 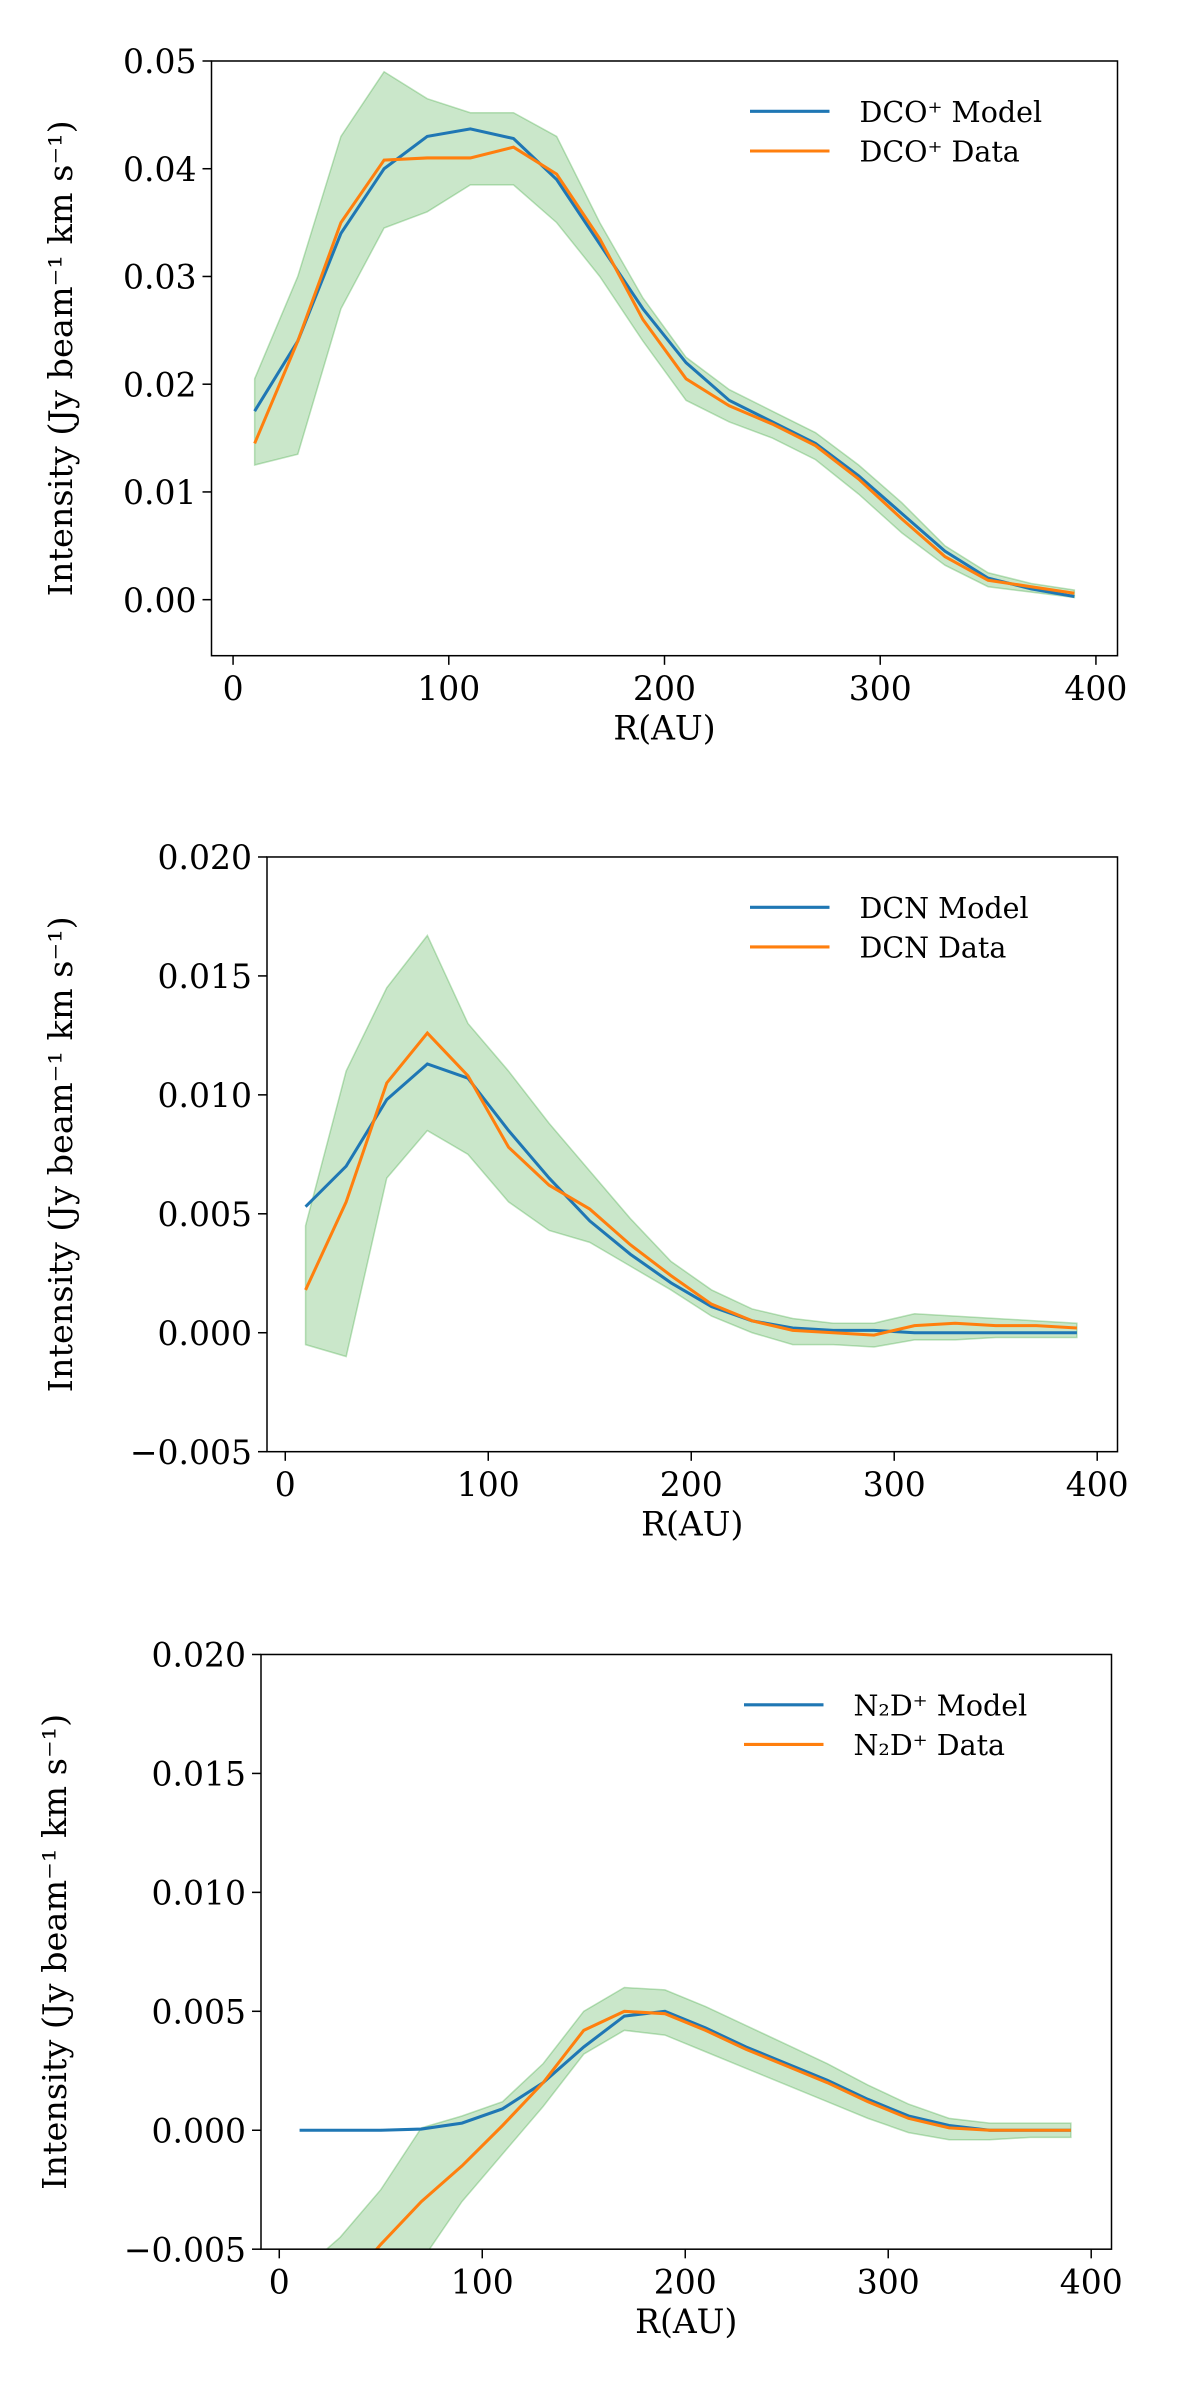 I want to click on legend: DCN Model DCN Data, so click(x=889, y=928).